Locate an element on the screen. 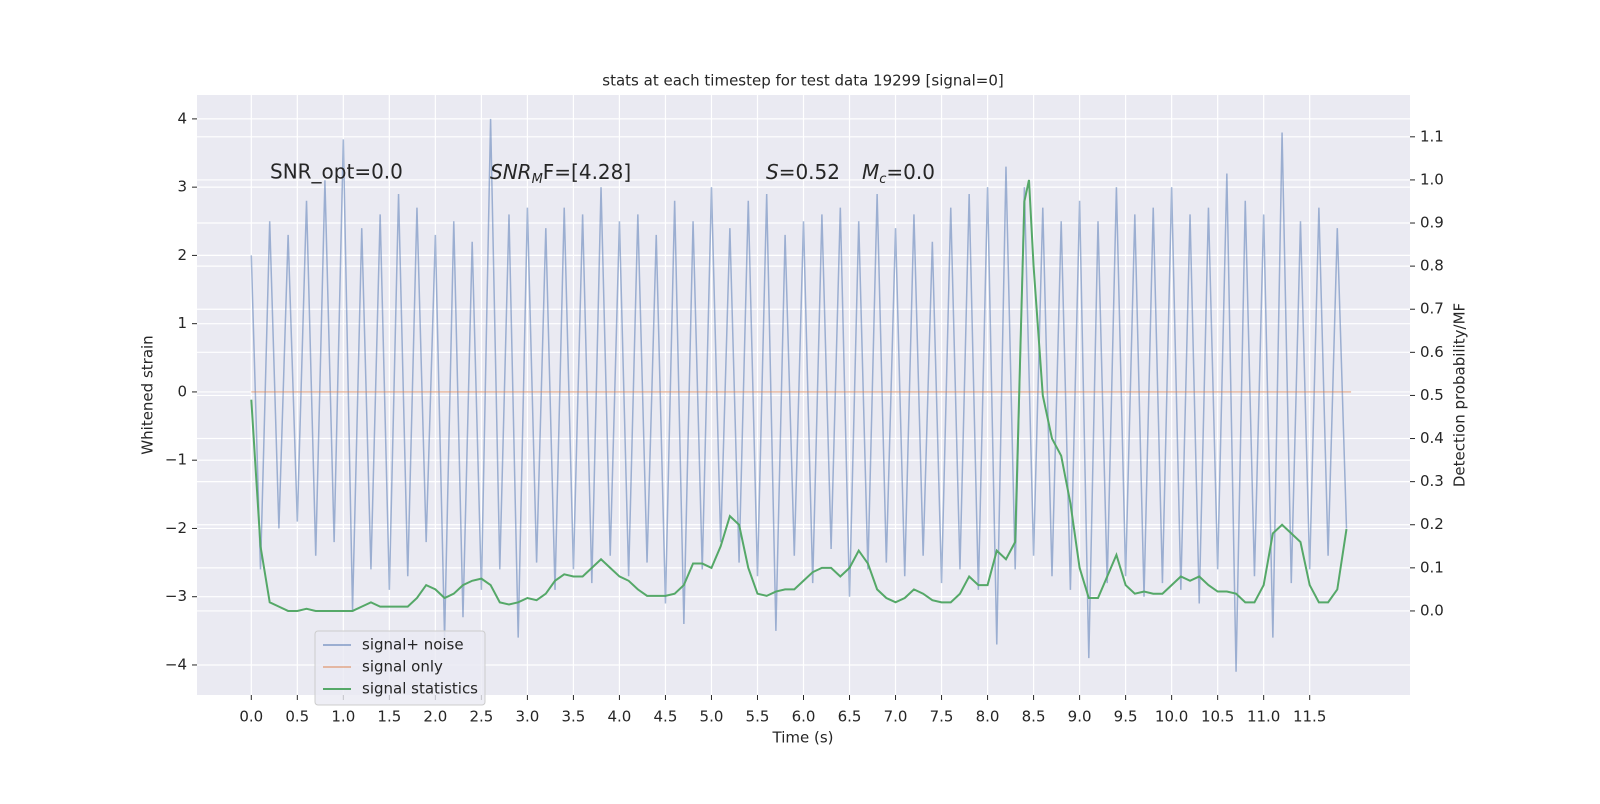 The height and width of the screenshot is (804, 1600). y2-tick-label: 0.5 is located at coordinates (1432, 395).